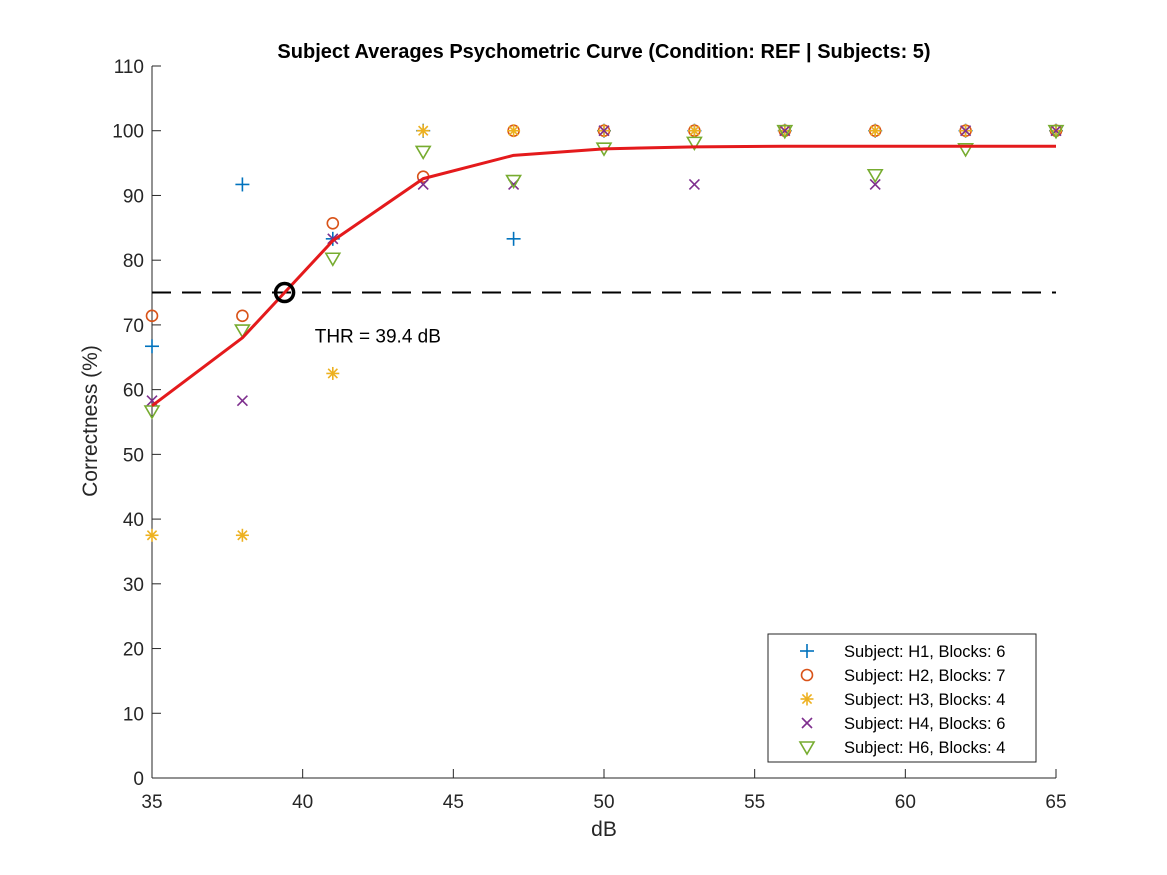  What do you see at coordinates (133, 196) in the screenshot?
I see `y-tick-label: 90` at bounding box center [133, 196].